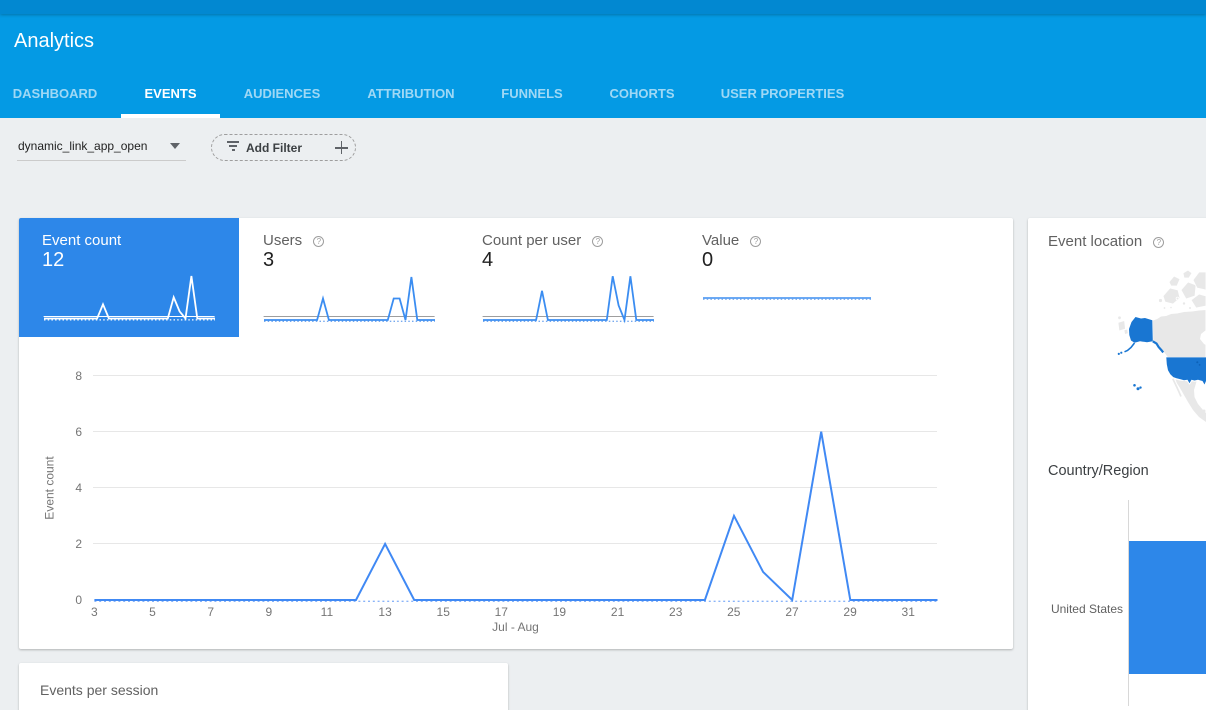 The image size is (1206, 710). Describe the element at coordinates (676, 612) in the screenshot. I see `svg-text: 23` at that location.